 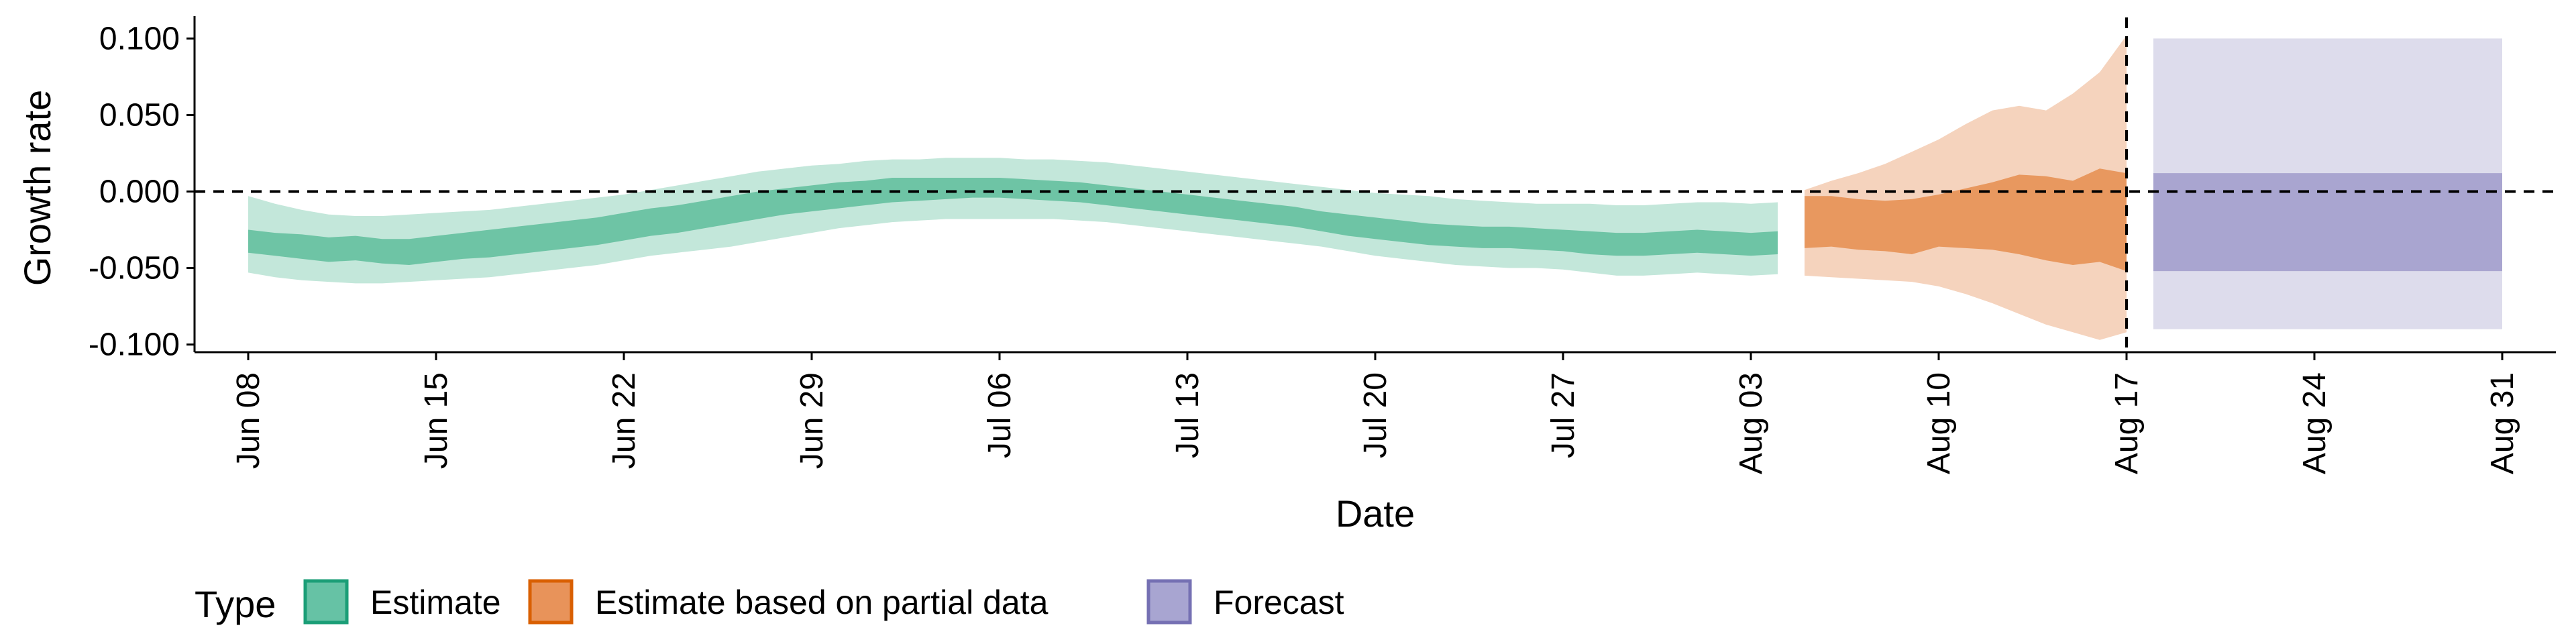 I want to click on x-tick-label: Jul 20, so click(x=1375, y=415).